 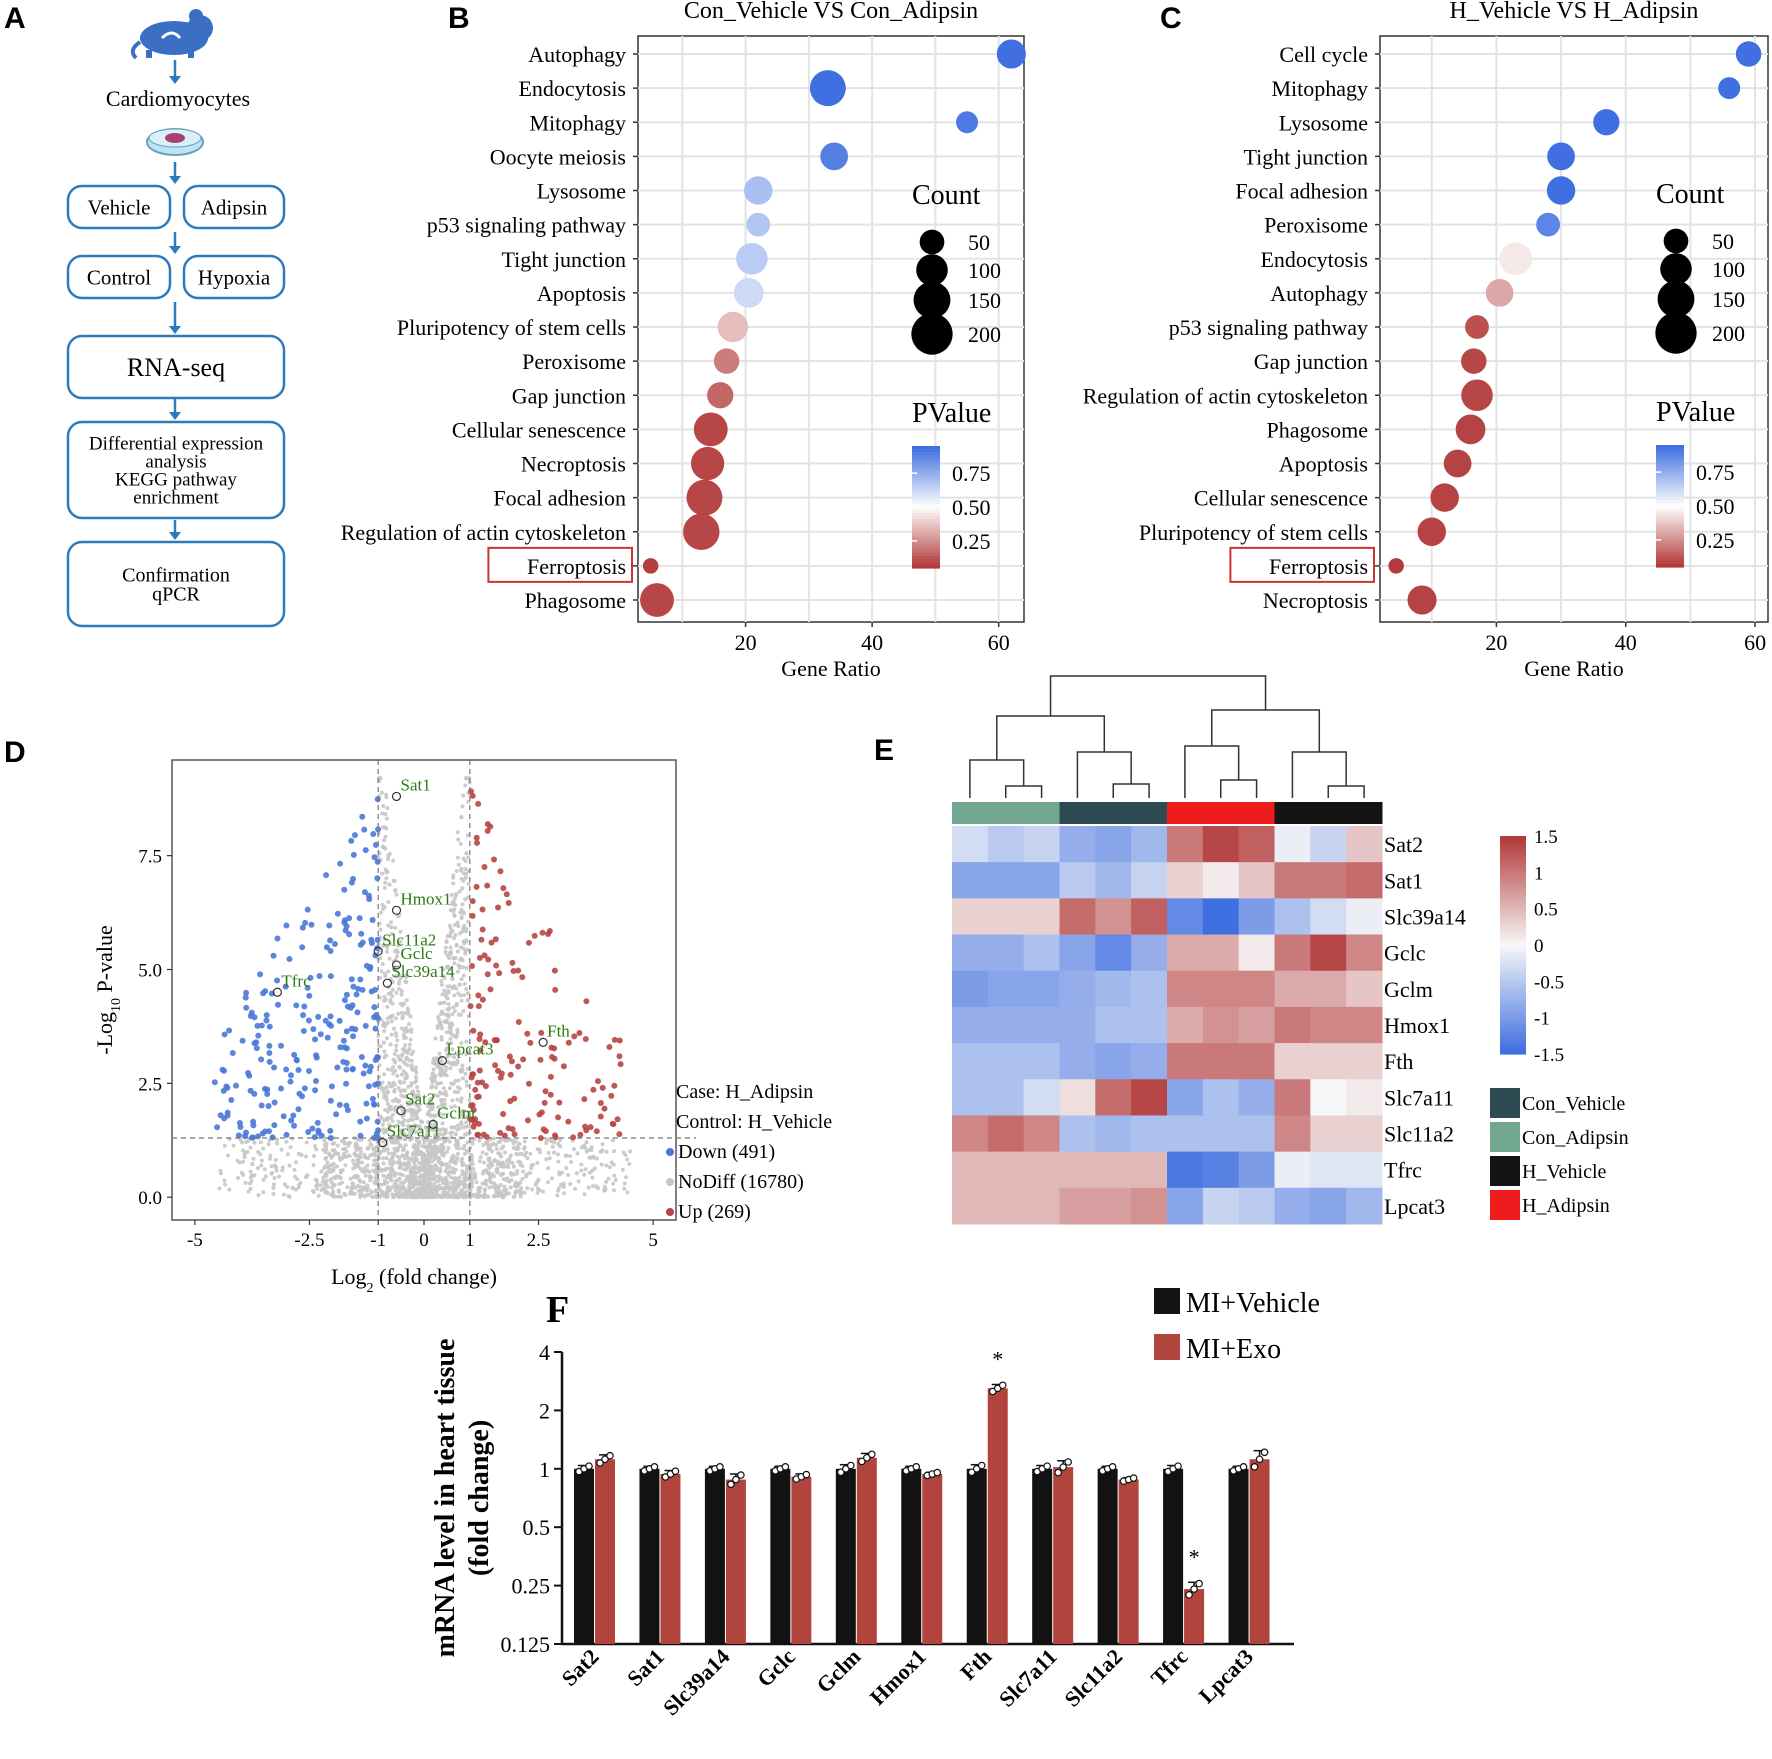 What do you see at coordinates (704, 497) in the screenshot?
I see `pathway-dot` at bounding box center [704, 497].